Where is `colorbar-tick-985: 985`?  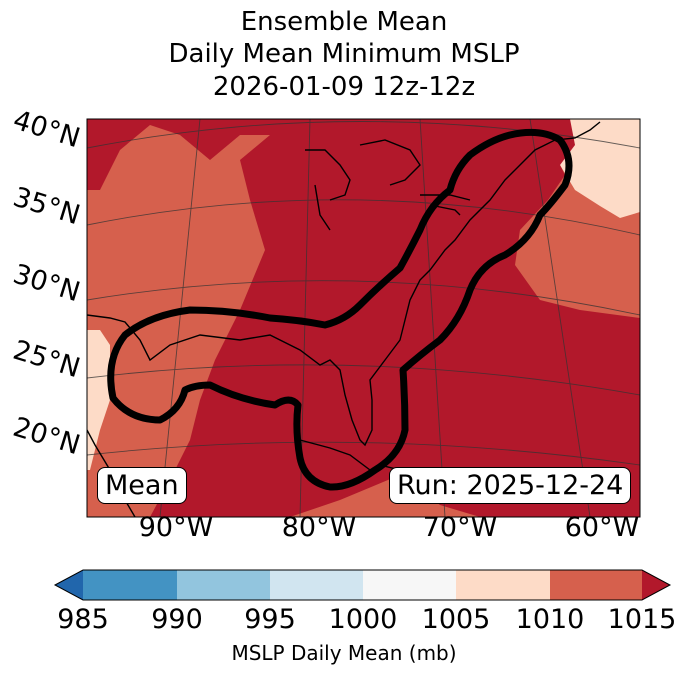 colorbar-tick-985: 985 is located at coordinates (83, 619).